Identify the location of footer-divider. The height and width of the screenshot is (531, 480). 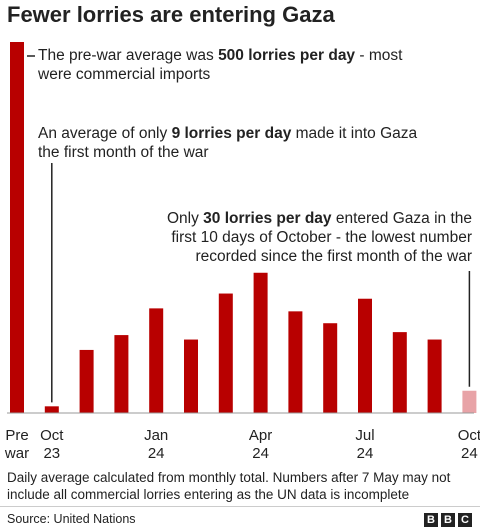
(240, 506).